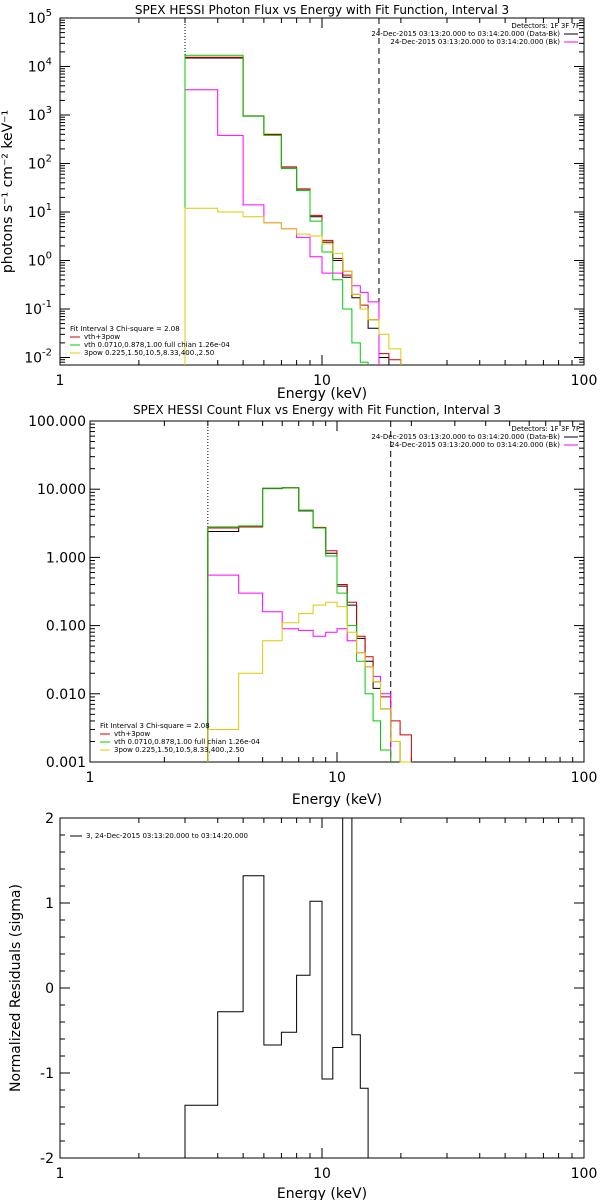 This screenshot has width=600, height=1200. Describe the element at coordinates (337, 778) in the screenshot. I see `panel2-x-tick-label: 10` at that location.